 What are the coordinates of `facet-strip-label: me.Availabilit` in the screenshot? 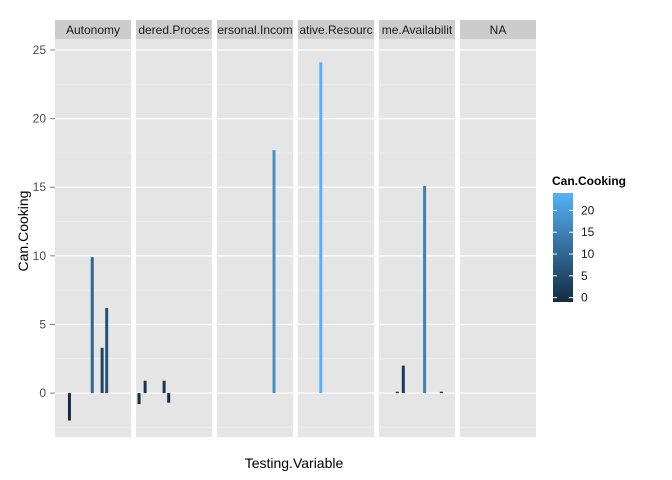 It's located at (417, 30).